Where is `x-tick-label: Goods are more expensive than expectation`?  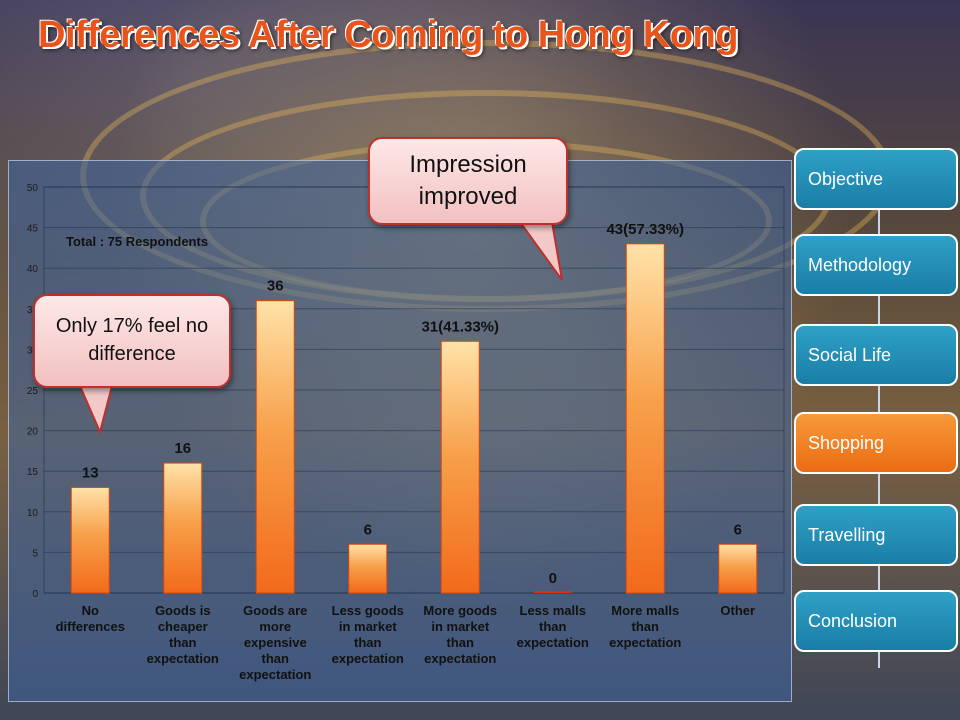 x-tick-label: Goods are more expensive than expectation is located at coordinates (275, 642).